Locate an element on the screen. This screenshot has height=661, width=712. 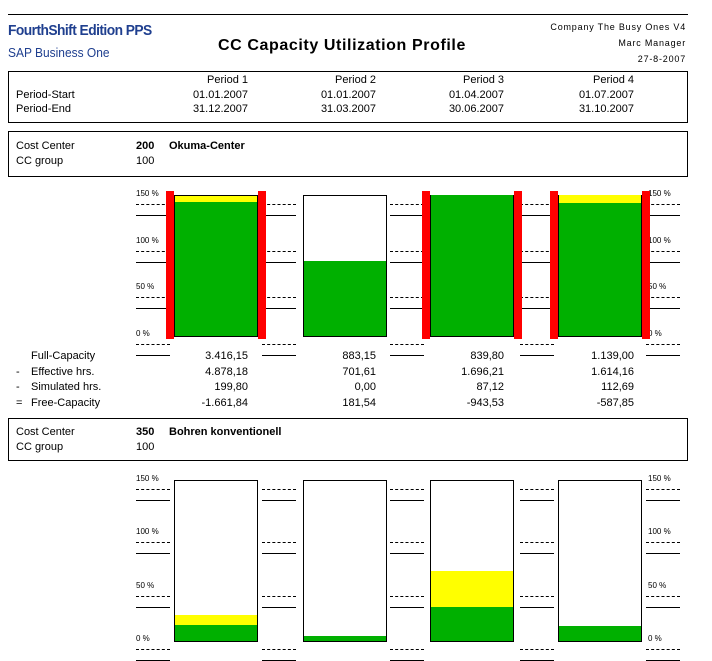
axis-label-left: 150 % is located at coordinates (147, 193).